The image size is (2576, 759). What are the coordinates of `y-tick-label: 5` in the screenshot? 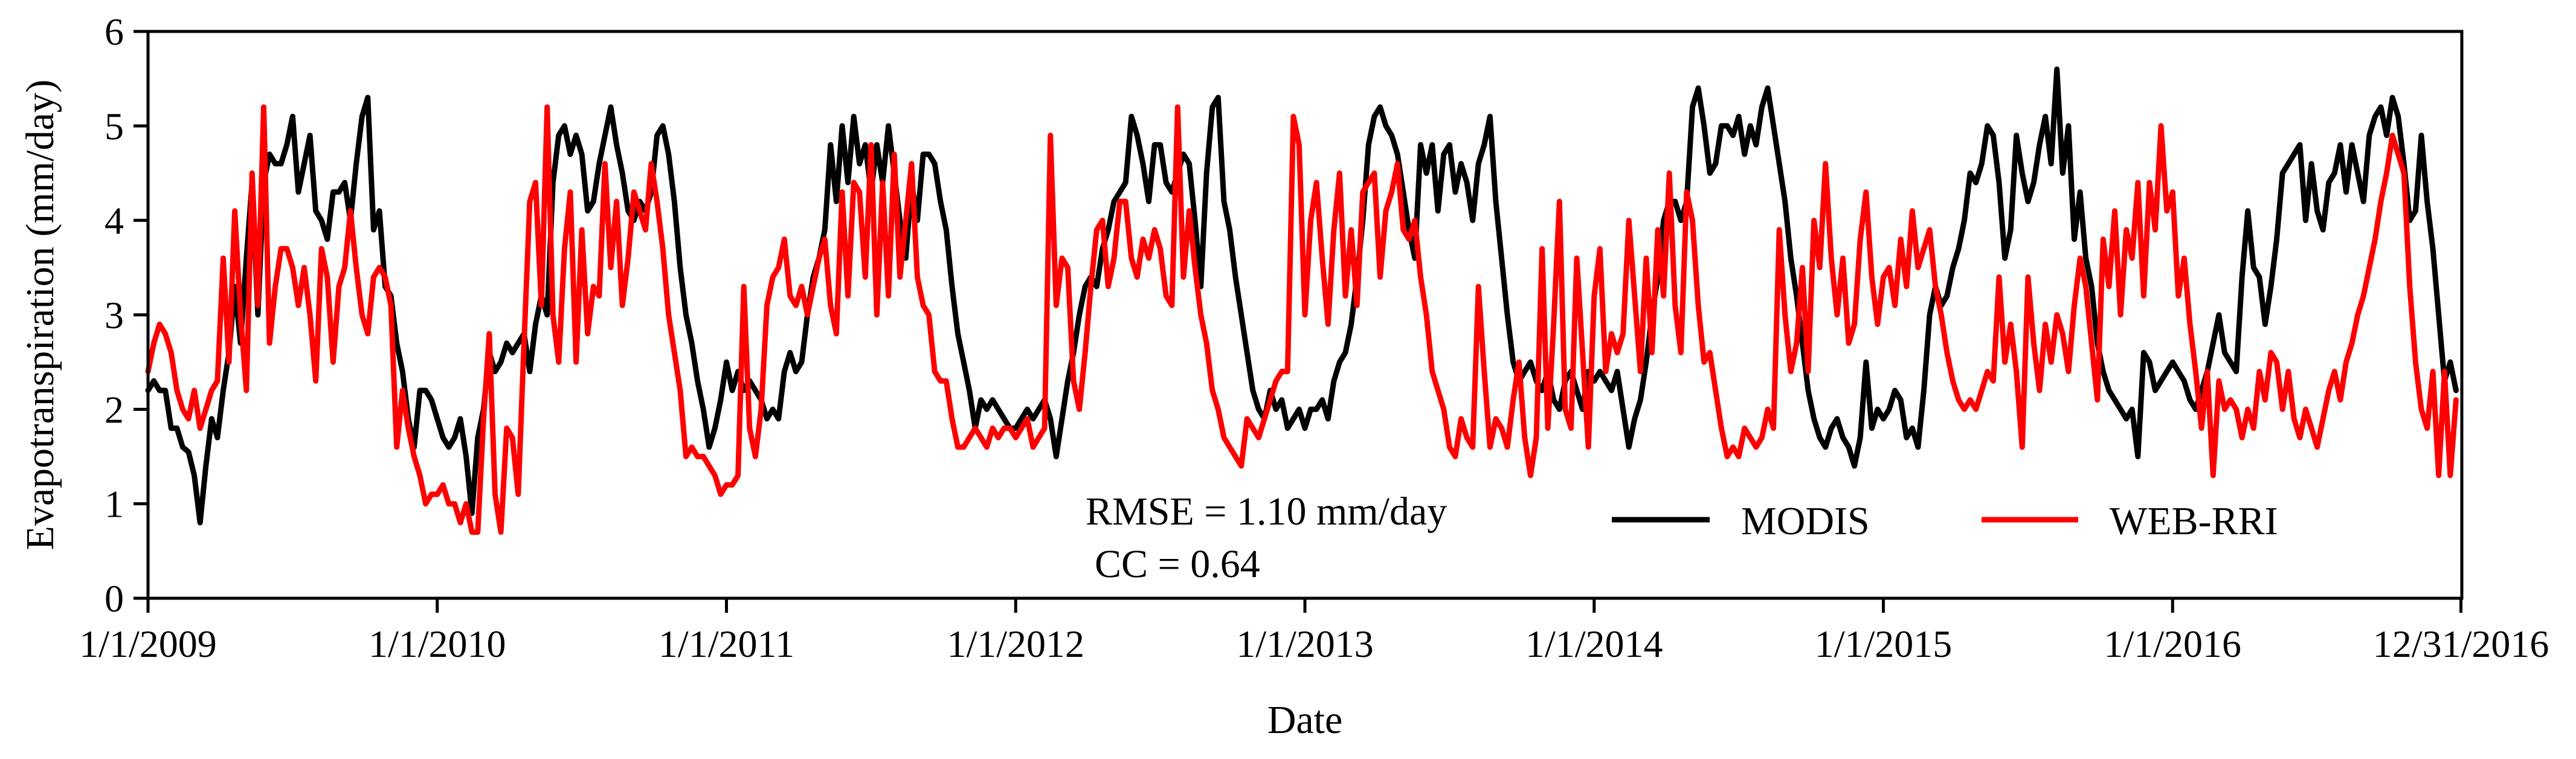 It's located at (115, 126).